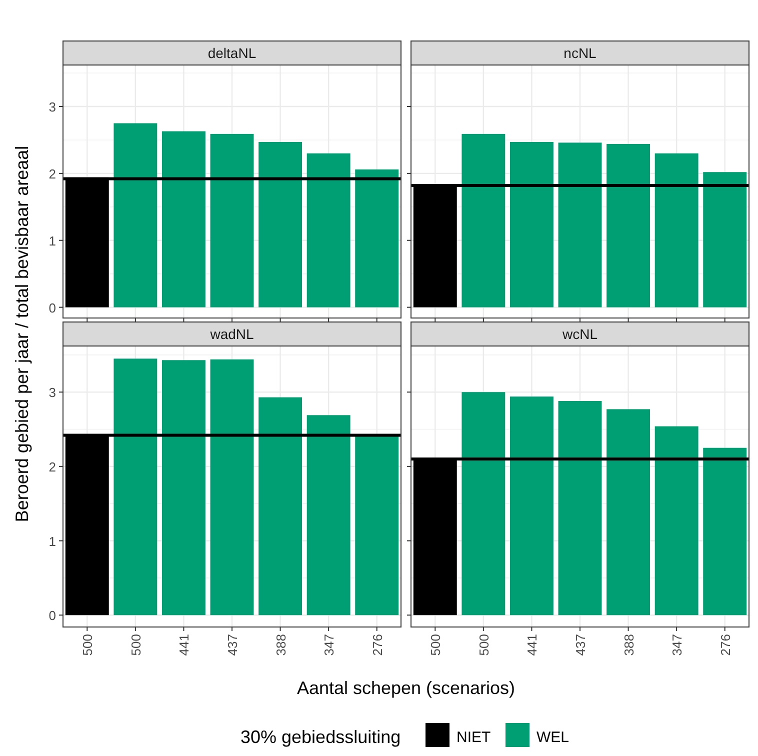 The height and width of the screenshot is (756, 758). Describe the element at coordinates (22, 334) in the screenshot. I see `y-axis-title: Beroerd gebied per jaar / total bevisbaar areaal` at that location.